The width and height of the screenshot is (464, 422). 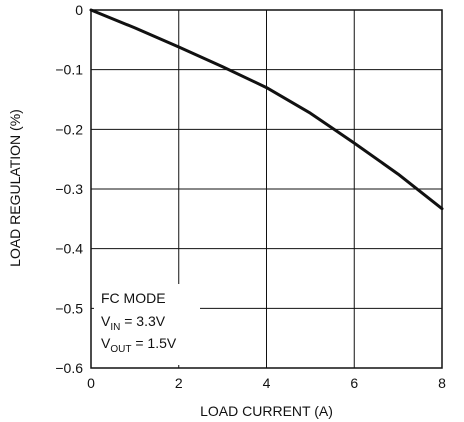 I want to click on y-tick-label: −0.1, so click(x=69, y=70).